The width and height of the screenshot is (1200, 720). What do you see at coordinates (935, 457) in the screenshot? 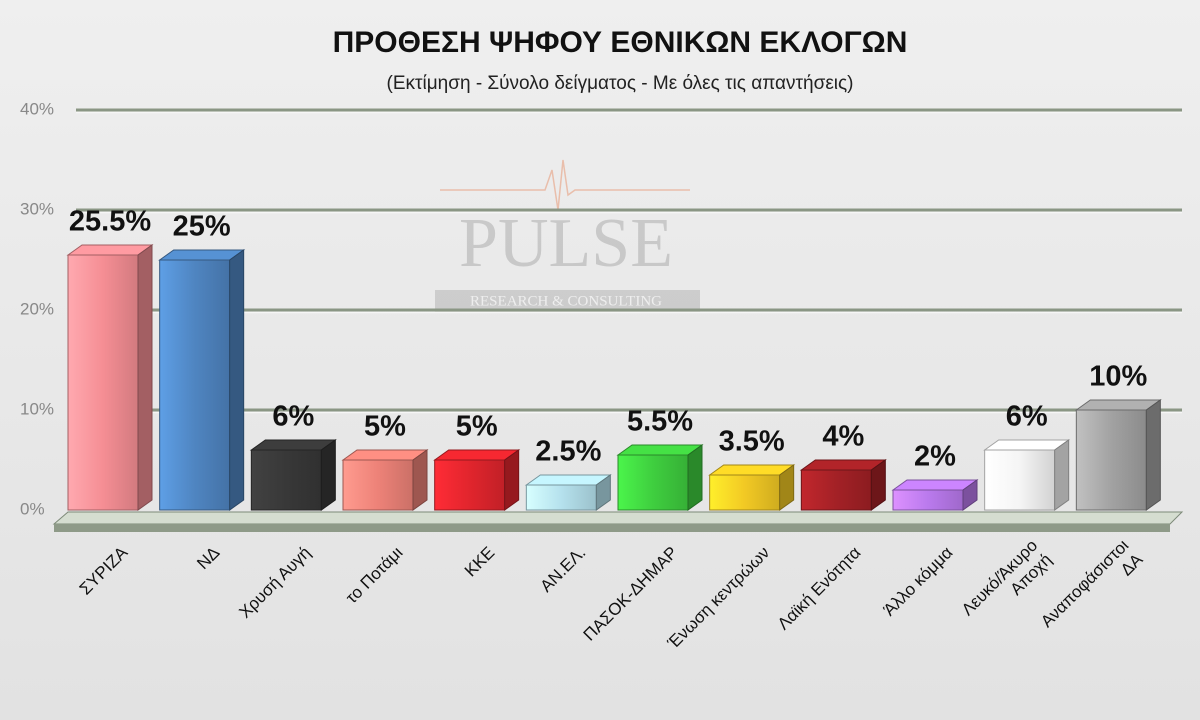
I see `value-label: 2%` at bounding box center [935, 457].